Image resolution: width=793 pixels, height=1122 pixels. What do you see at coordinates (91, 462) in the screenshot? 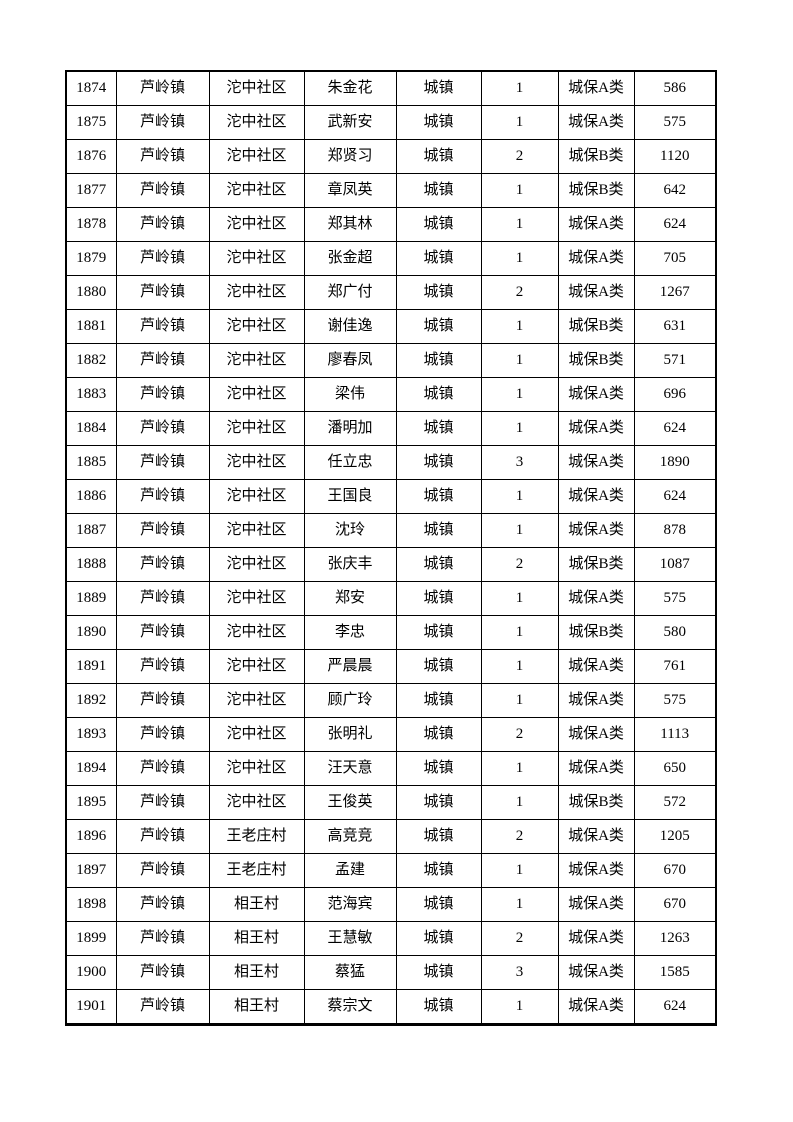
I see `cell-no: 1885` at bounding box center [91, 462].